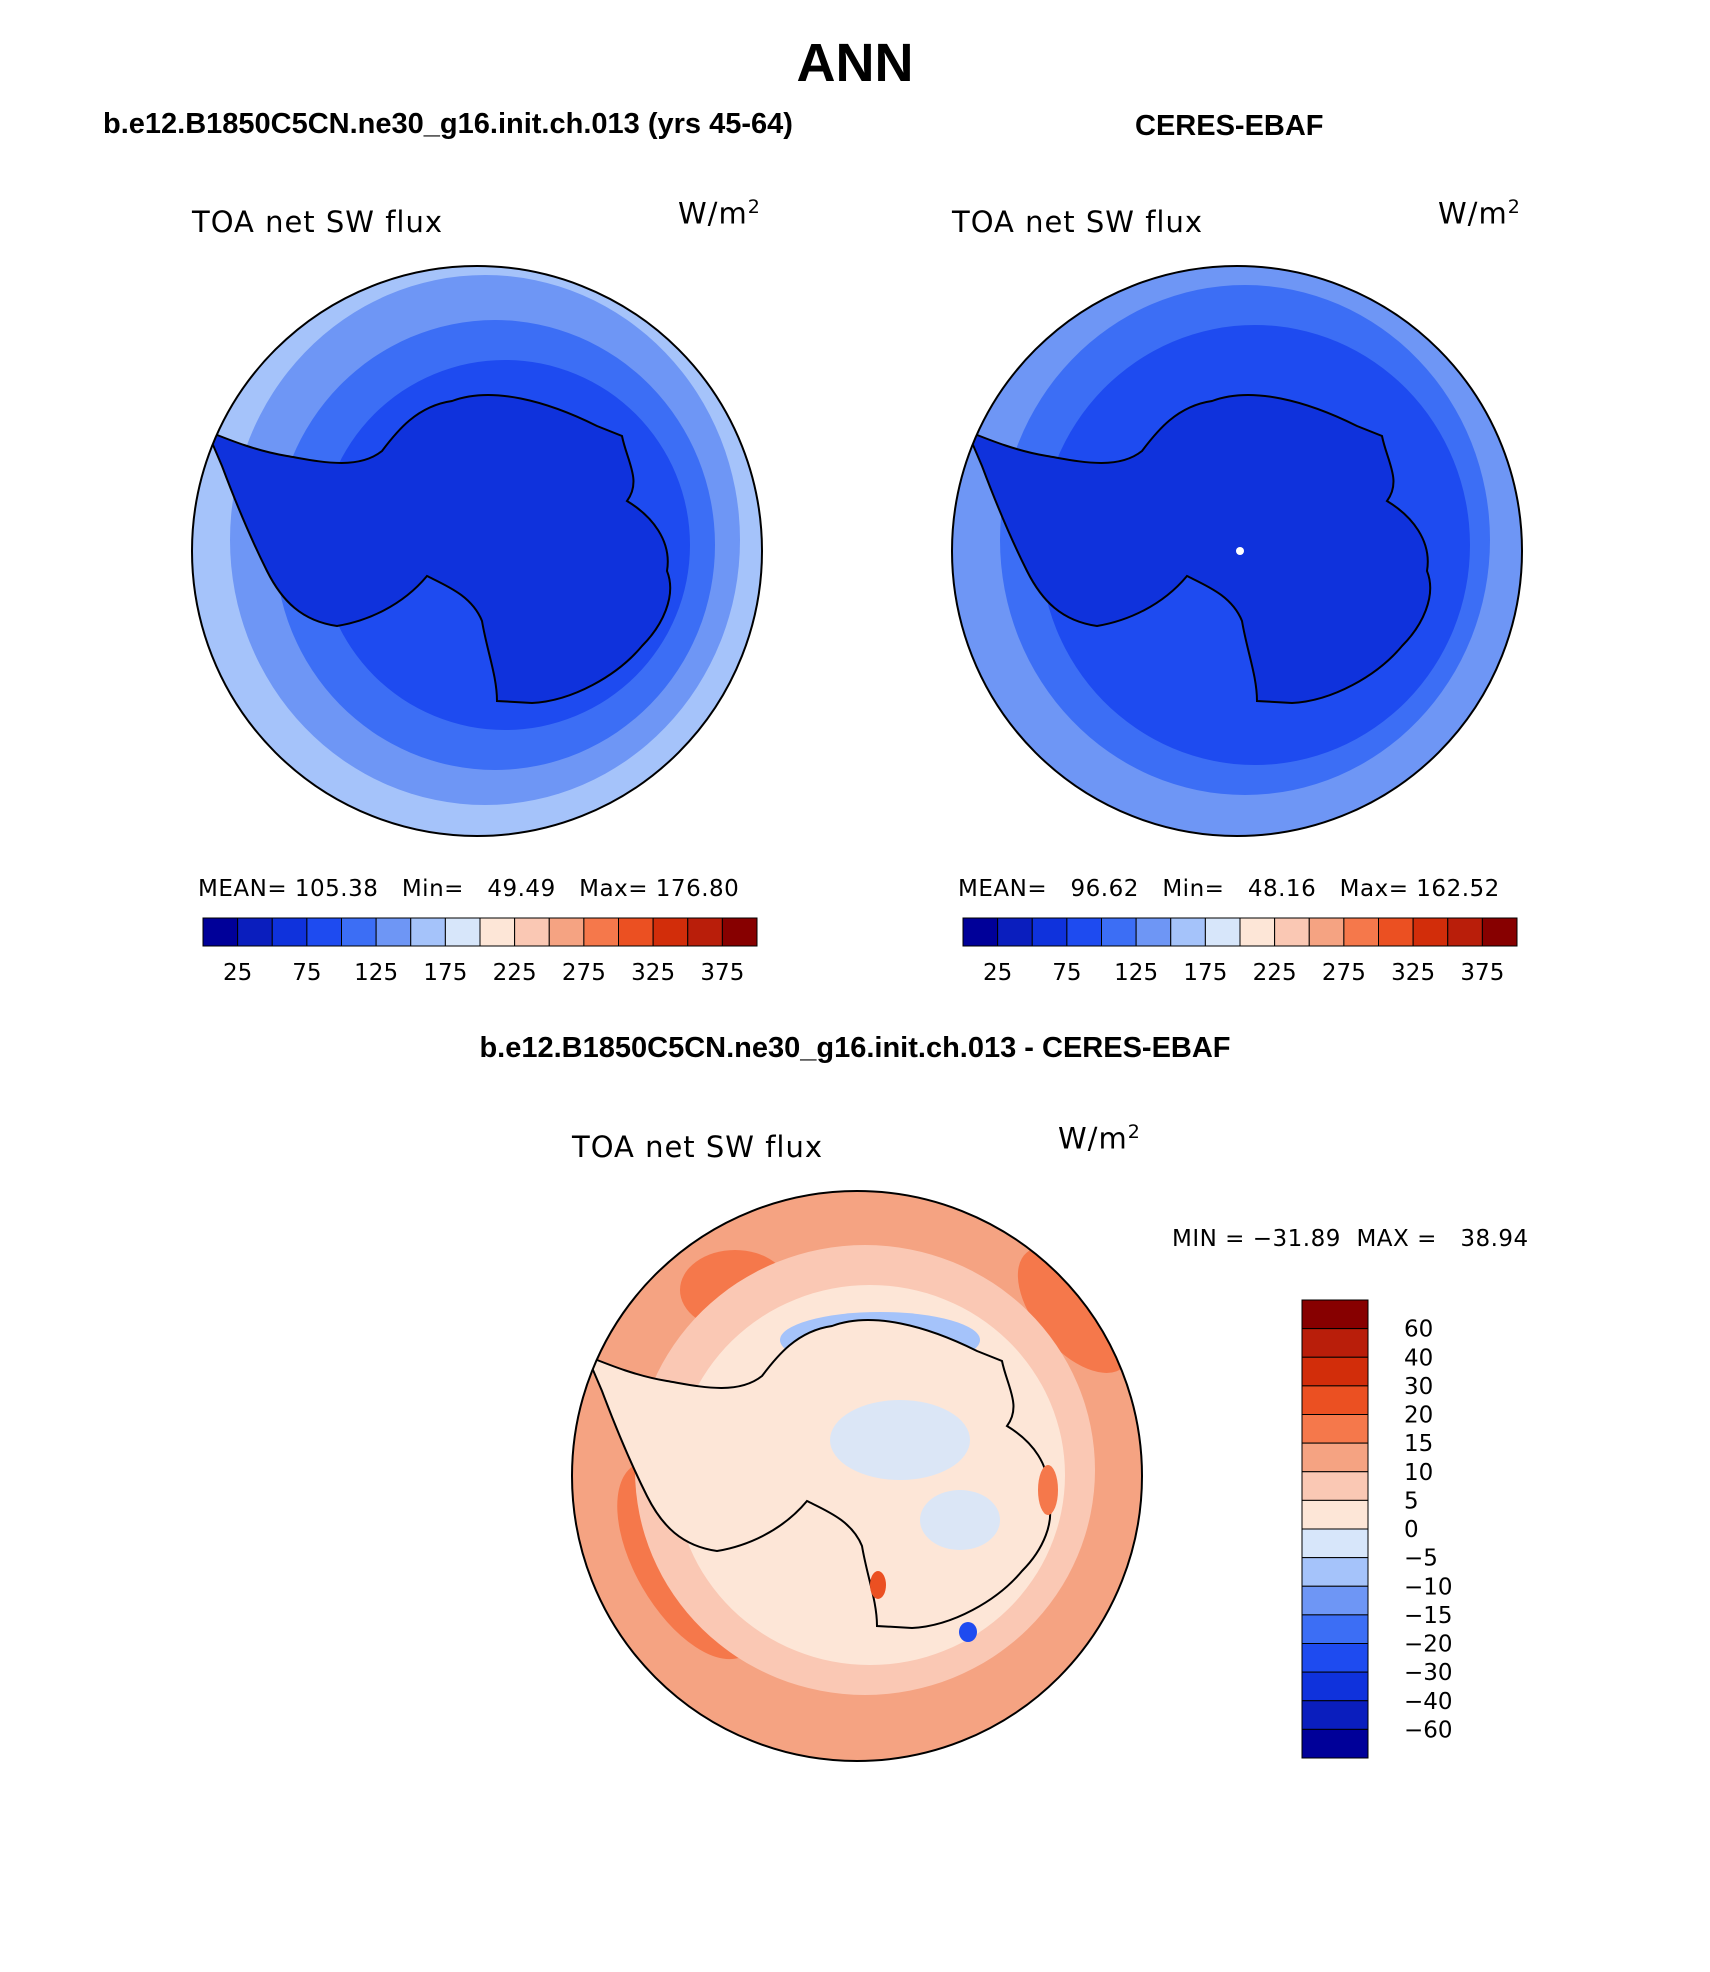 This screenshot has width=1710, height=1972. Describe the element at coordinates (1099, 1138) in the screenshot. I see `diff-units-label: W/m2` at that location.